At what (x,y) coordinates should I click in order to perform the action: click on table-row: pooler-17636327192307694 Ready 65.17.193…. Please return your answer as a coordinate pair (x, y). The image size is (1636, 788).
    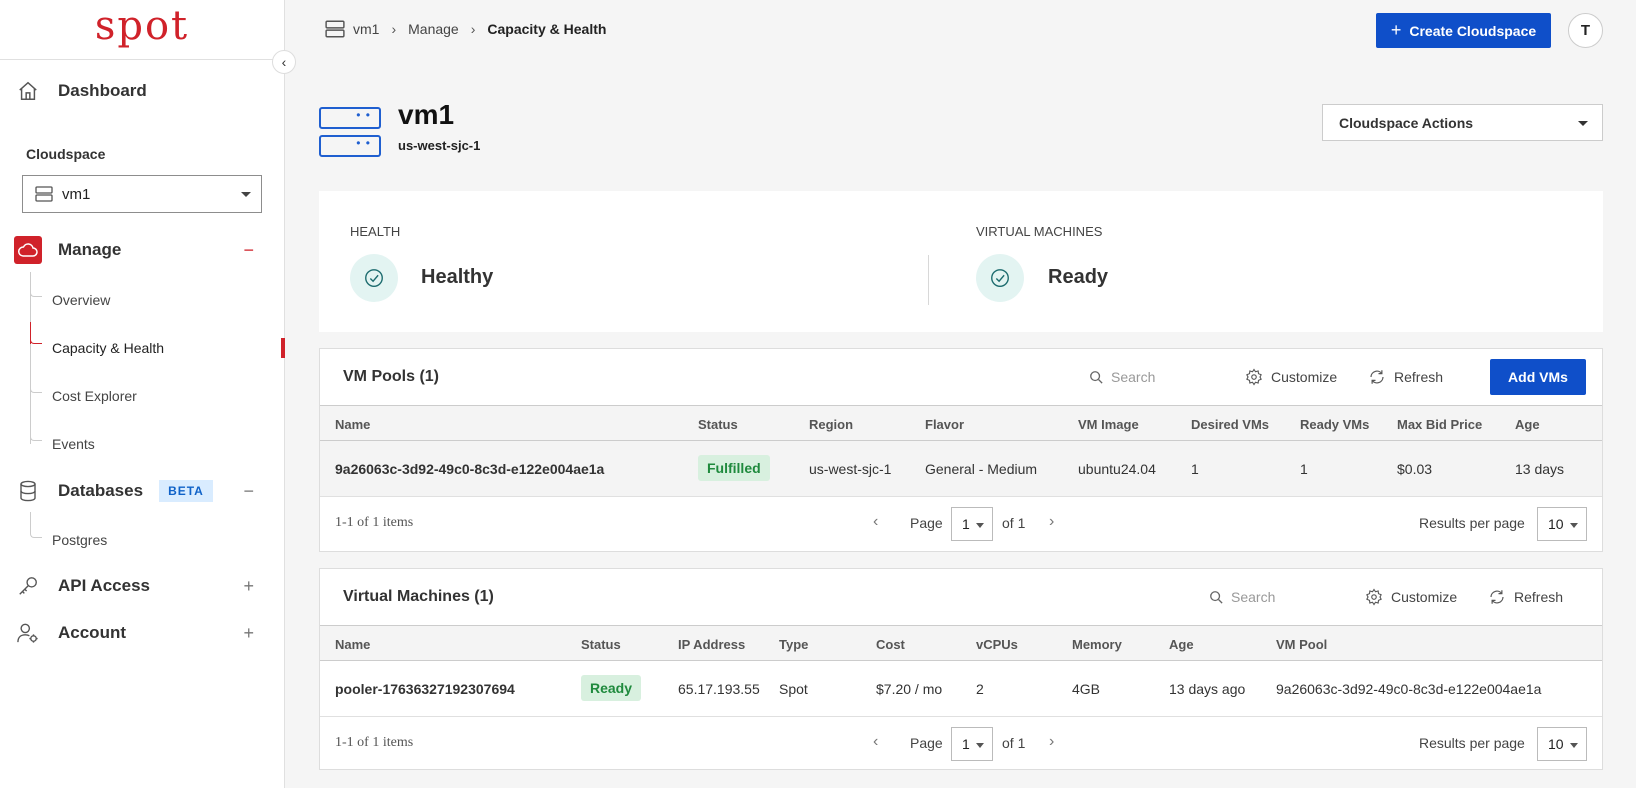
    Looking at the image, I should click on (961, 689).